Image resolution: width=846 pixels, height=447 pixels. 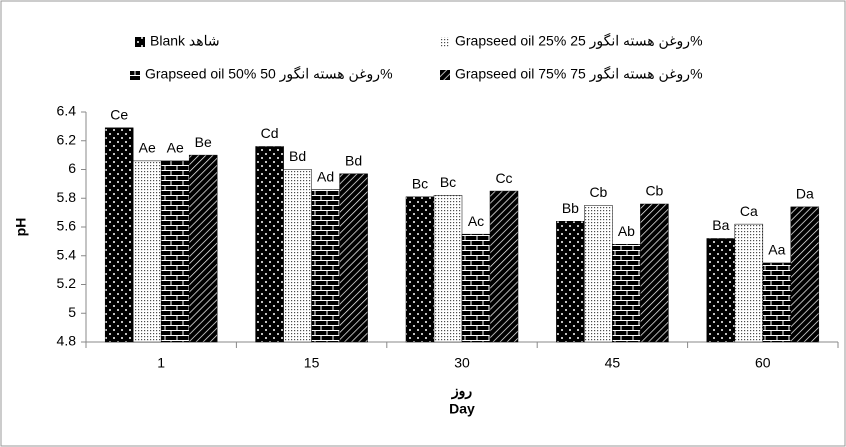 What do you see at coordinates (312, 363) in the screenshot?
I see `x-tick-label: 15` at bounding box center [312, 363].